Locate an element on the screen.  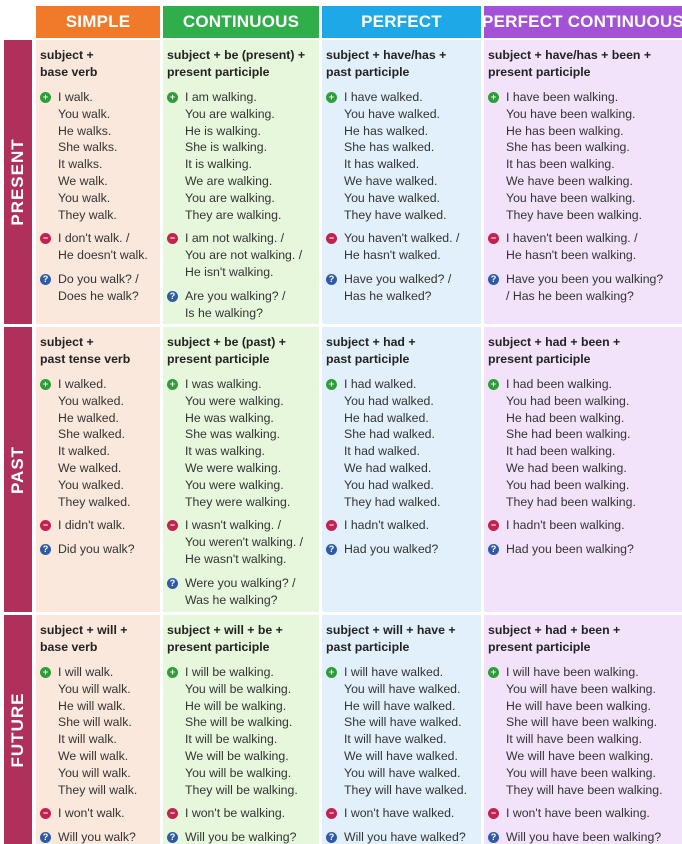
example-sentence: It has been walking. is located at coordinates (560, 164).